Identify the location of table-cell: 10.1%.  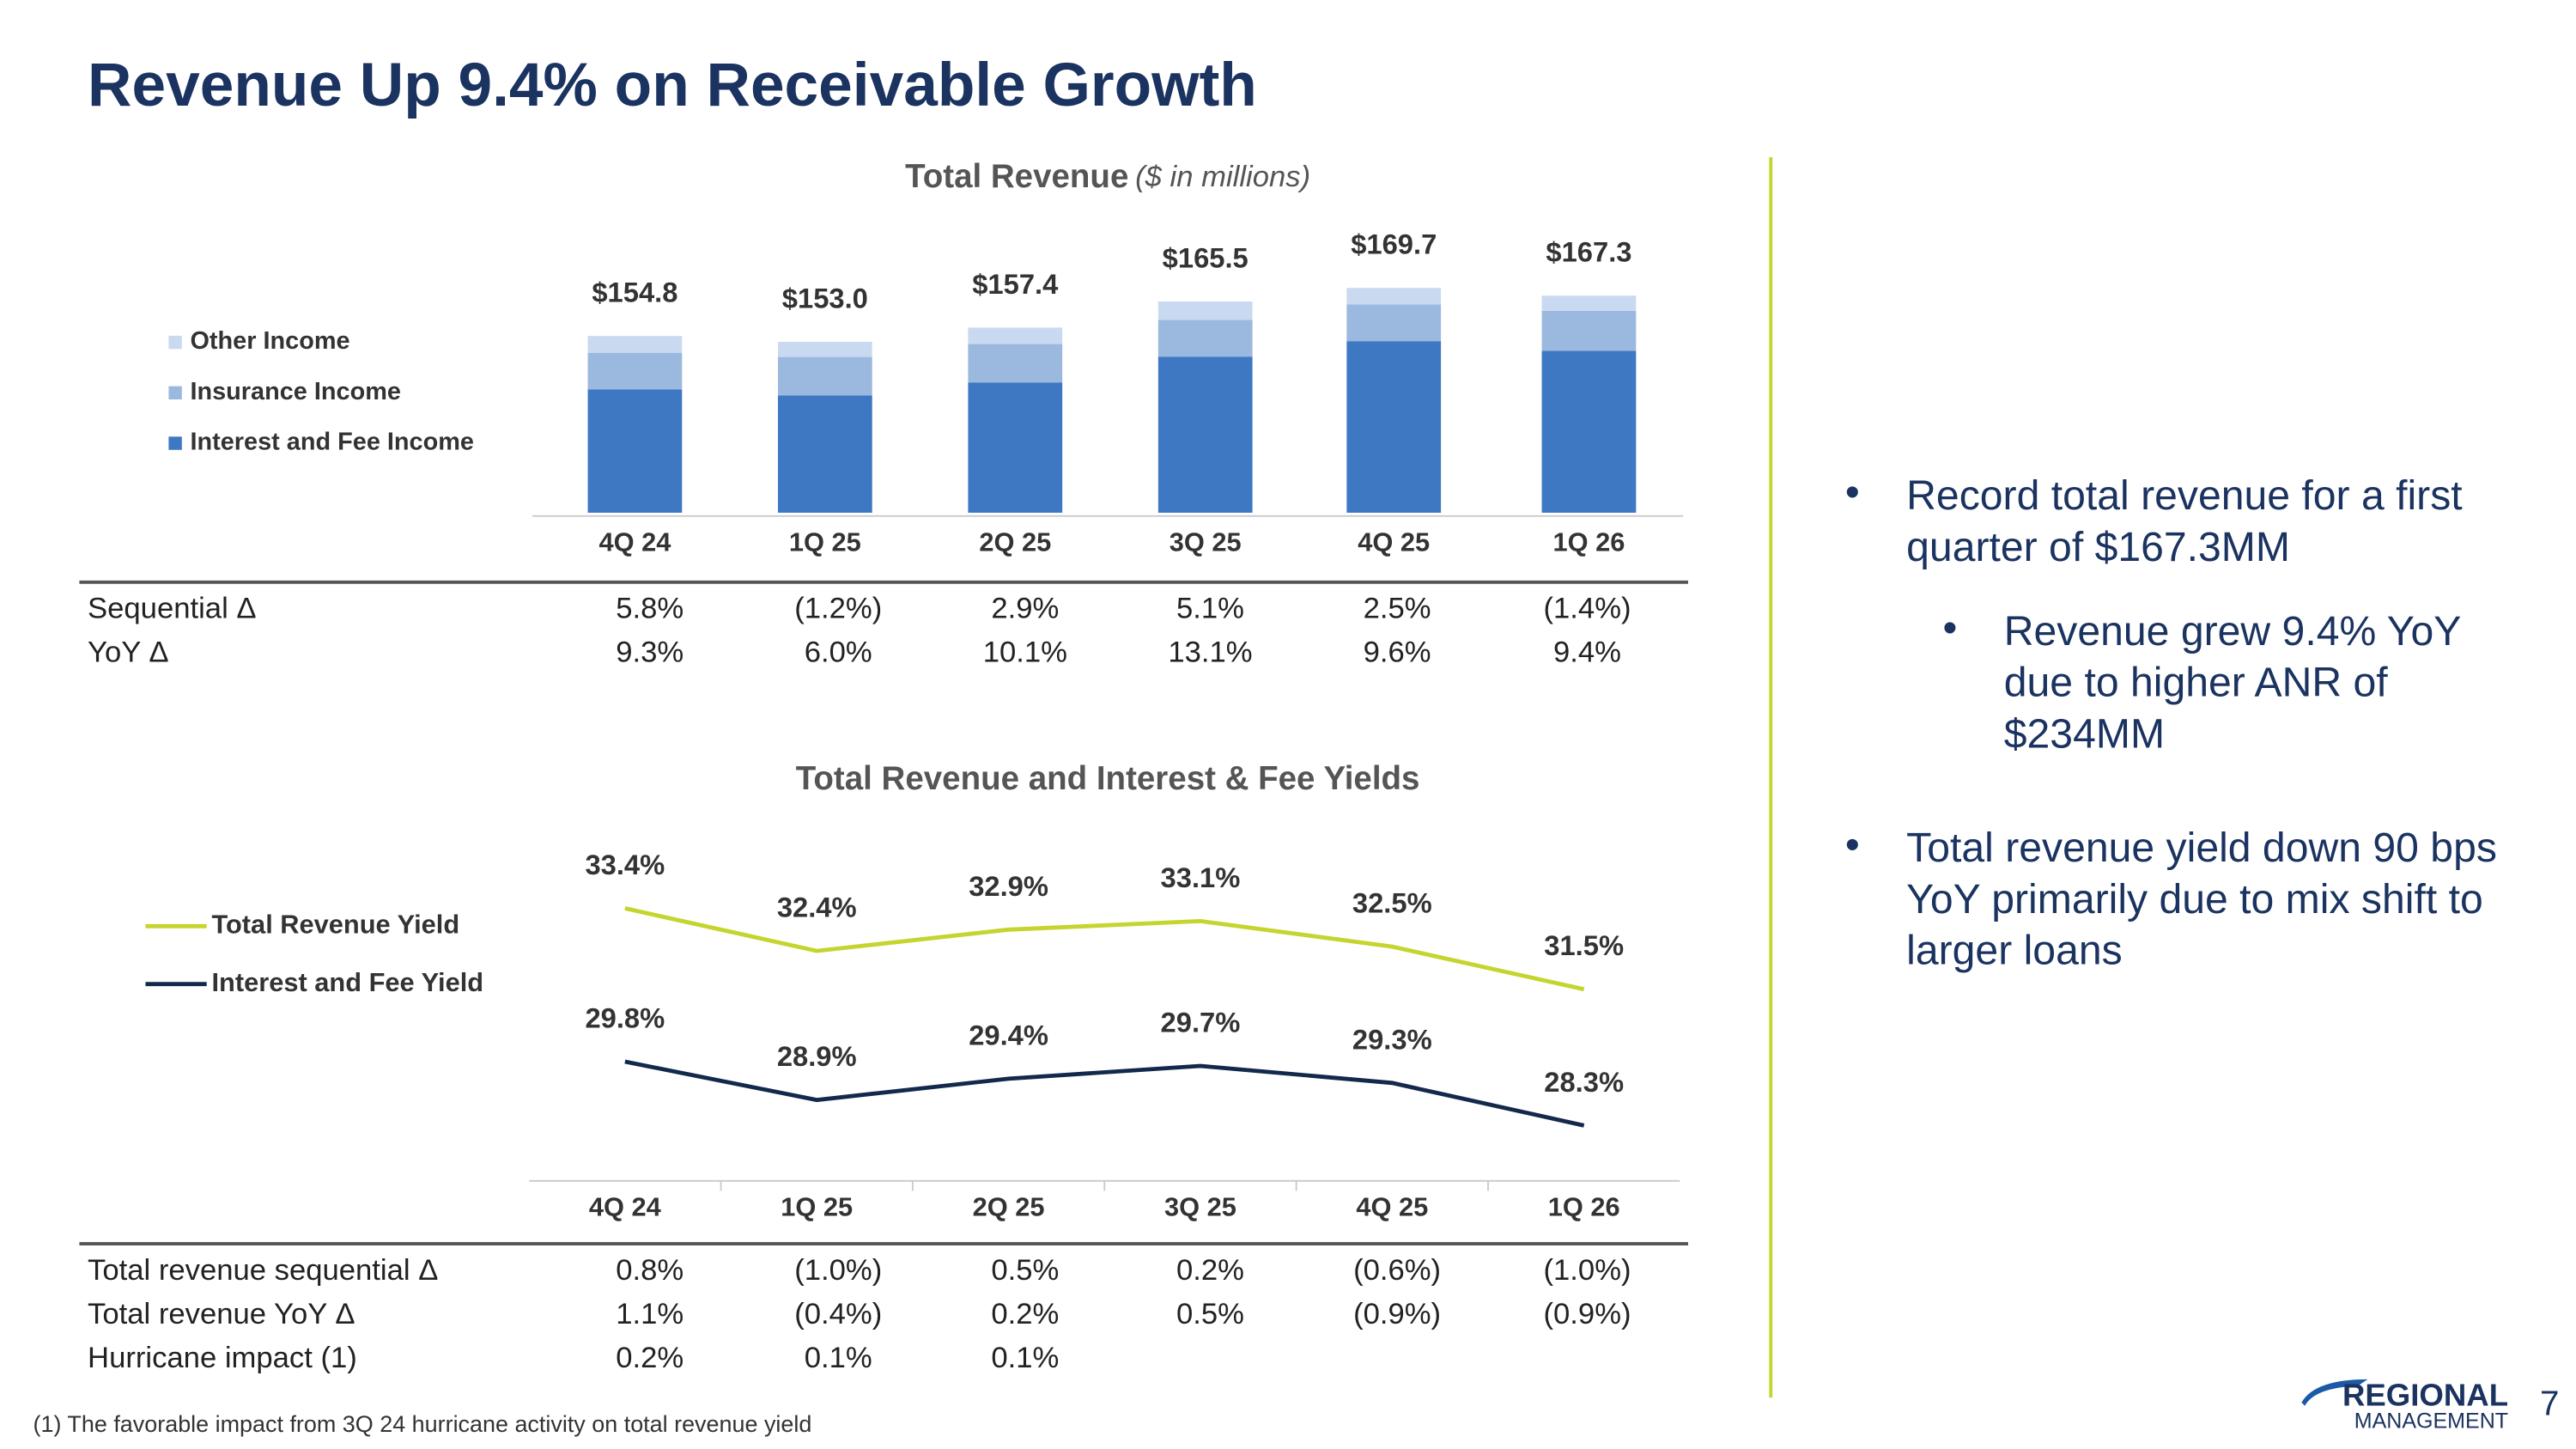
(1025, 652).